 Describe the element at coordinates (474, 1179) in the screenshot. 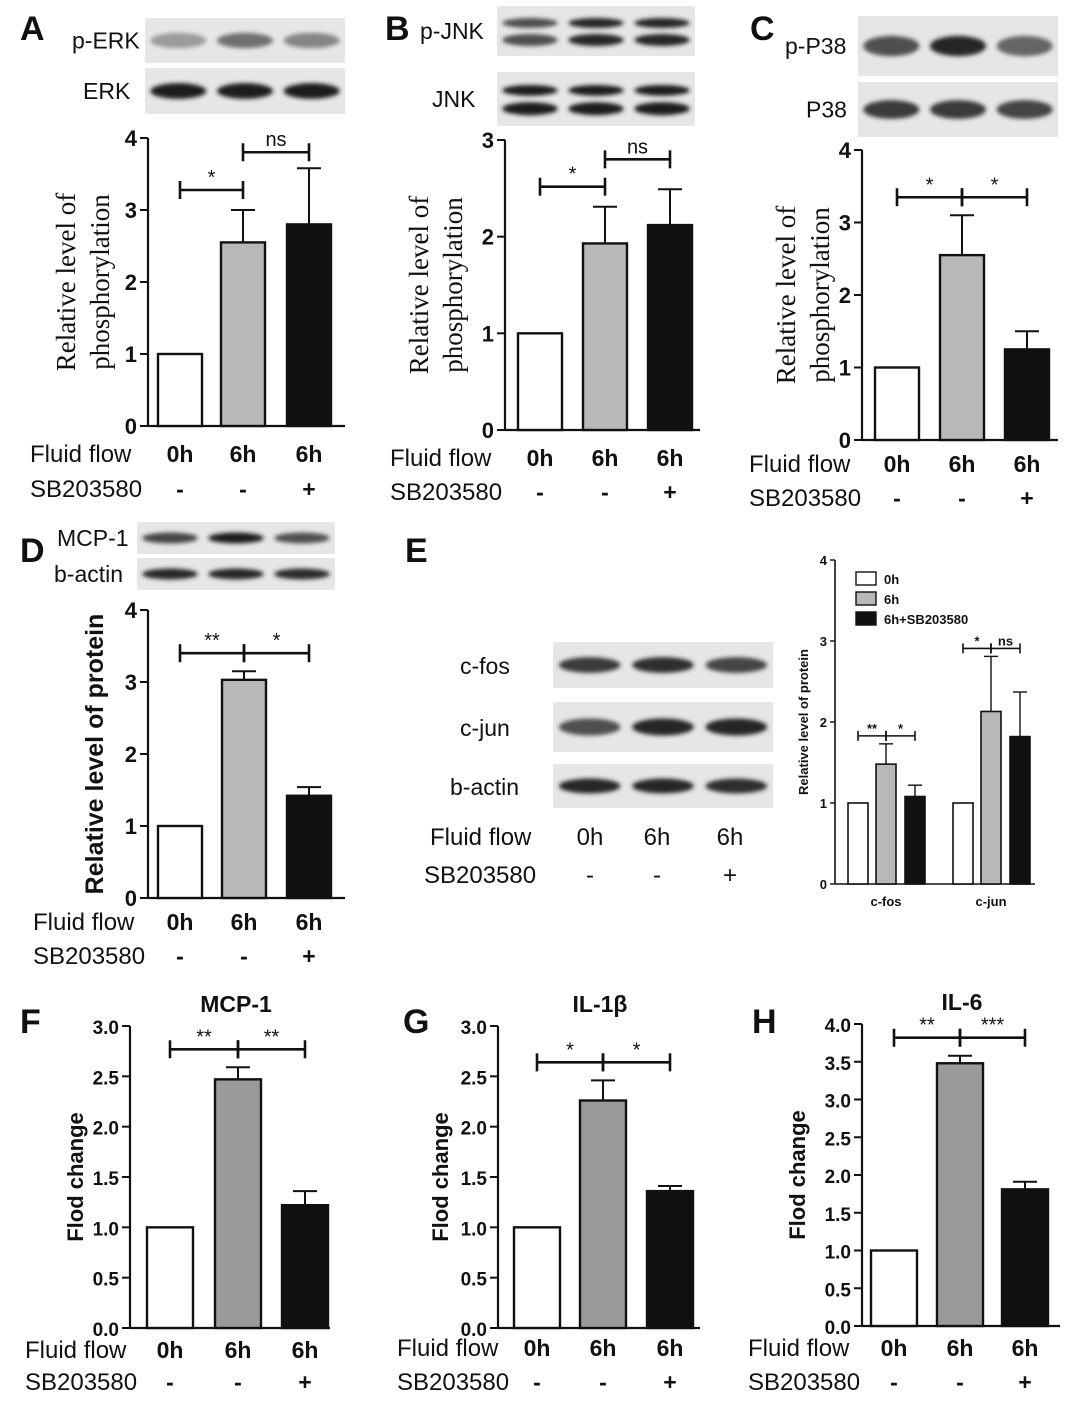

I see `y-tick-label: 1.5` at that location.